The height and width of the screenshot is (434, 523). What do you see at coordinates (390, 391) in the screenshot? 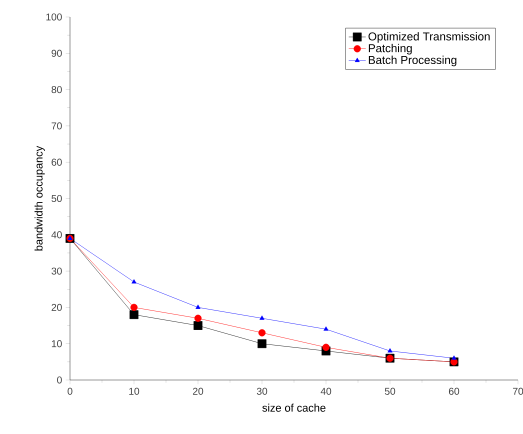
I see `x-tick-label: 50` at bounding box center [390, 391].